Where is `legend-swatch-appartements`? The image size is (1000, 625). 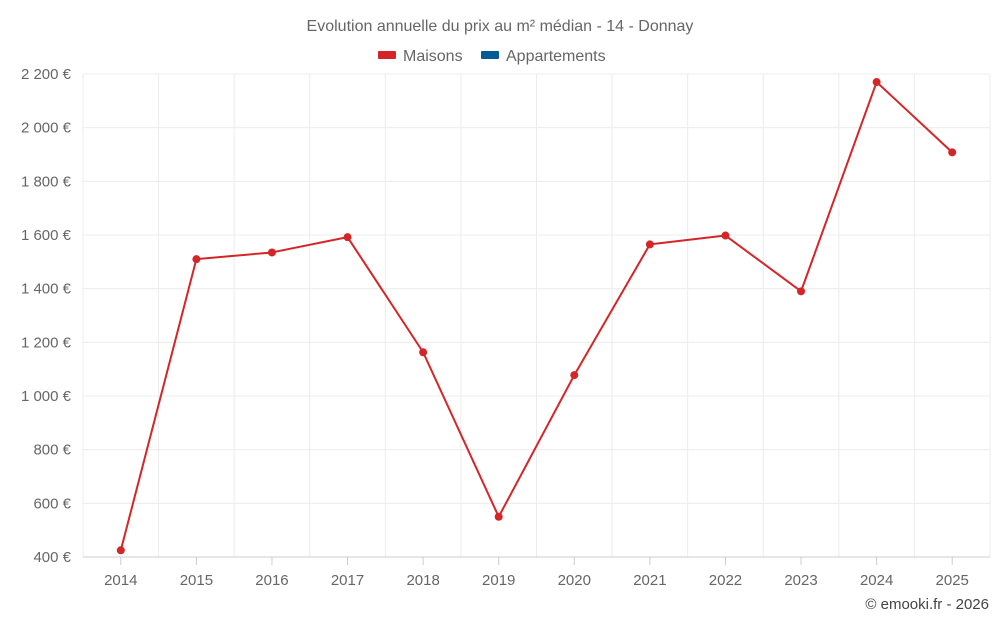 legend-swatch-appartements is located at coordinates (490, 55).